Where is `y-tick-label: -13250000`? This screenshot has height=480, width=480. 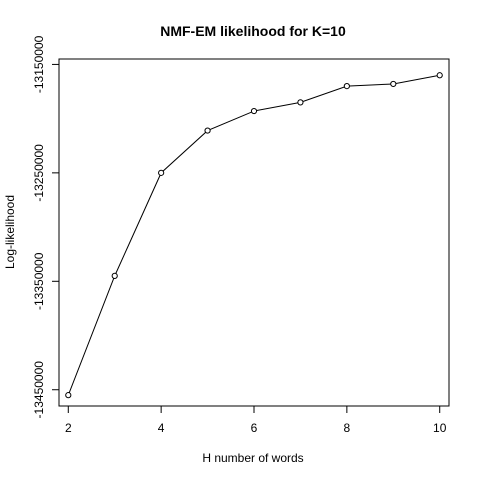 y-tick-label: -13250000 is located at coordinates (39, 173).